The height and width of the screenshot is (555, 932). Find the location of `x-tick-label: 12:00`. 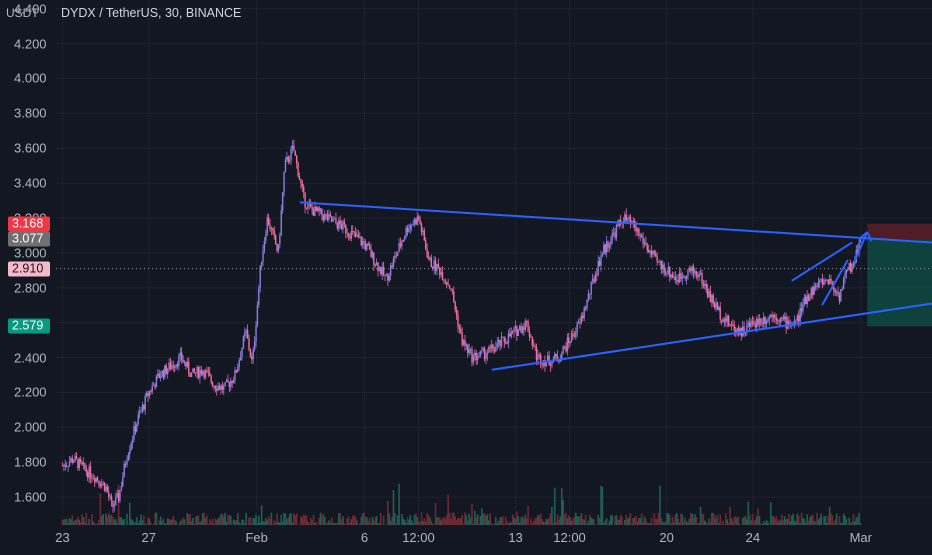

x-tick-label: 12:00 is located at coordinates (569, 537).